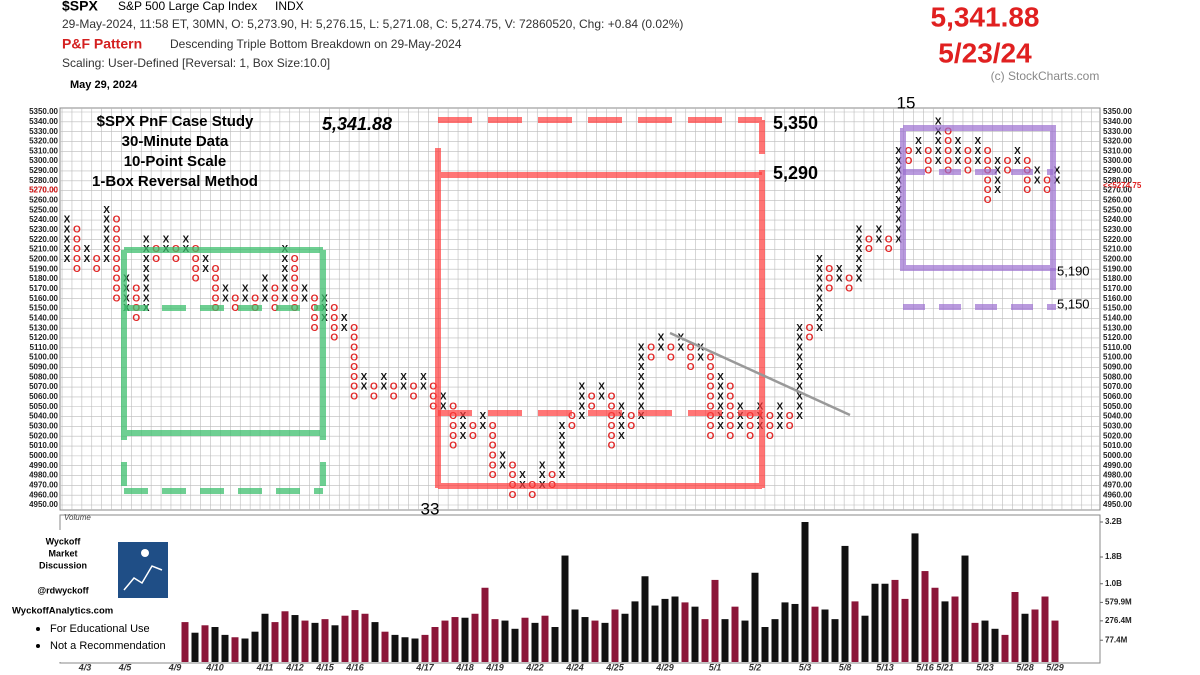 The height and width of the screenshot is (675, 1200). What do you see at coordinates (1118, 602) in the screenshot?
I see `volume-tick-label: 579.9M` at bounding box center [1118, 602].